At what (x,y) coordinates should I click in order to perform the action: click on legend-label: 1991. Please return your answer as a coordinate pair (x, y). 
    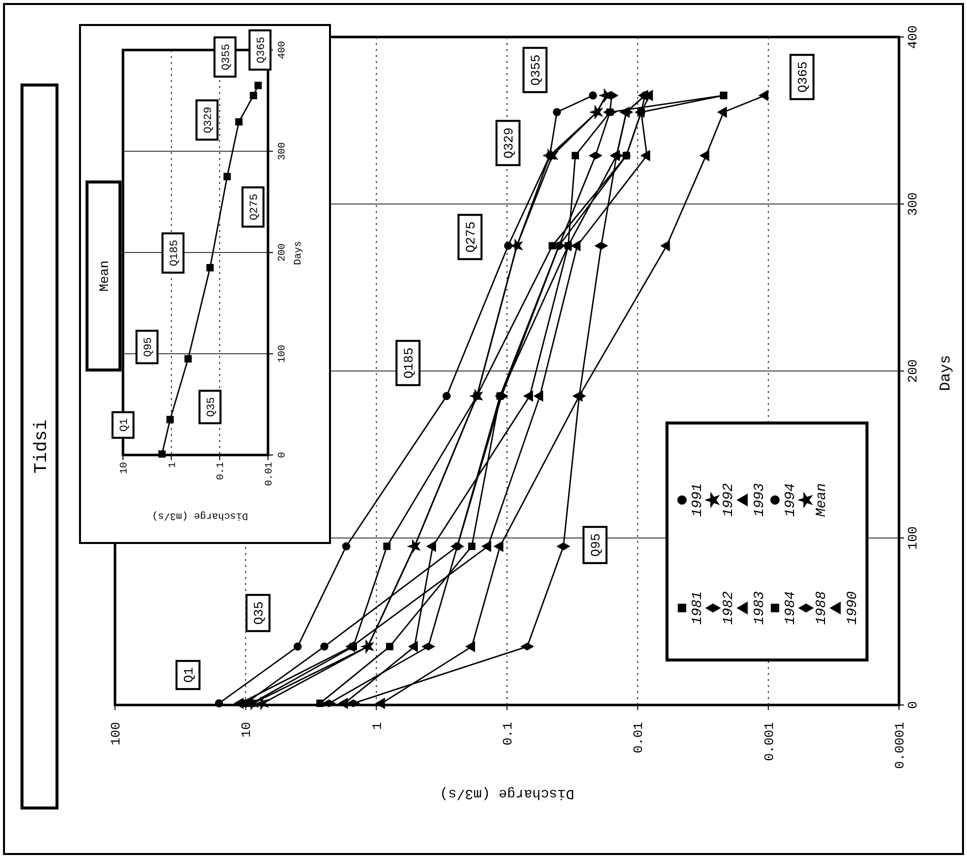
    Looking at the image, I should click on (698, 500).